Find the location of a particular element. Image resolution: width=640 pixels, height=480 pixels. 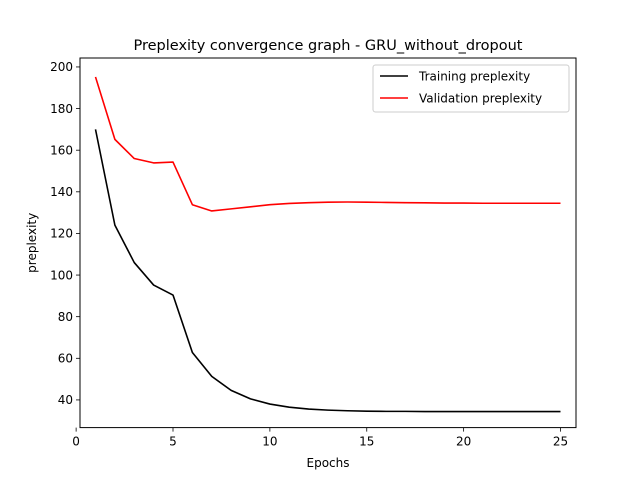

y-tick-label: 160 is located at coordinates (61, 150).